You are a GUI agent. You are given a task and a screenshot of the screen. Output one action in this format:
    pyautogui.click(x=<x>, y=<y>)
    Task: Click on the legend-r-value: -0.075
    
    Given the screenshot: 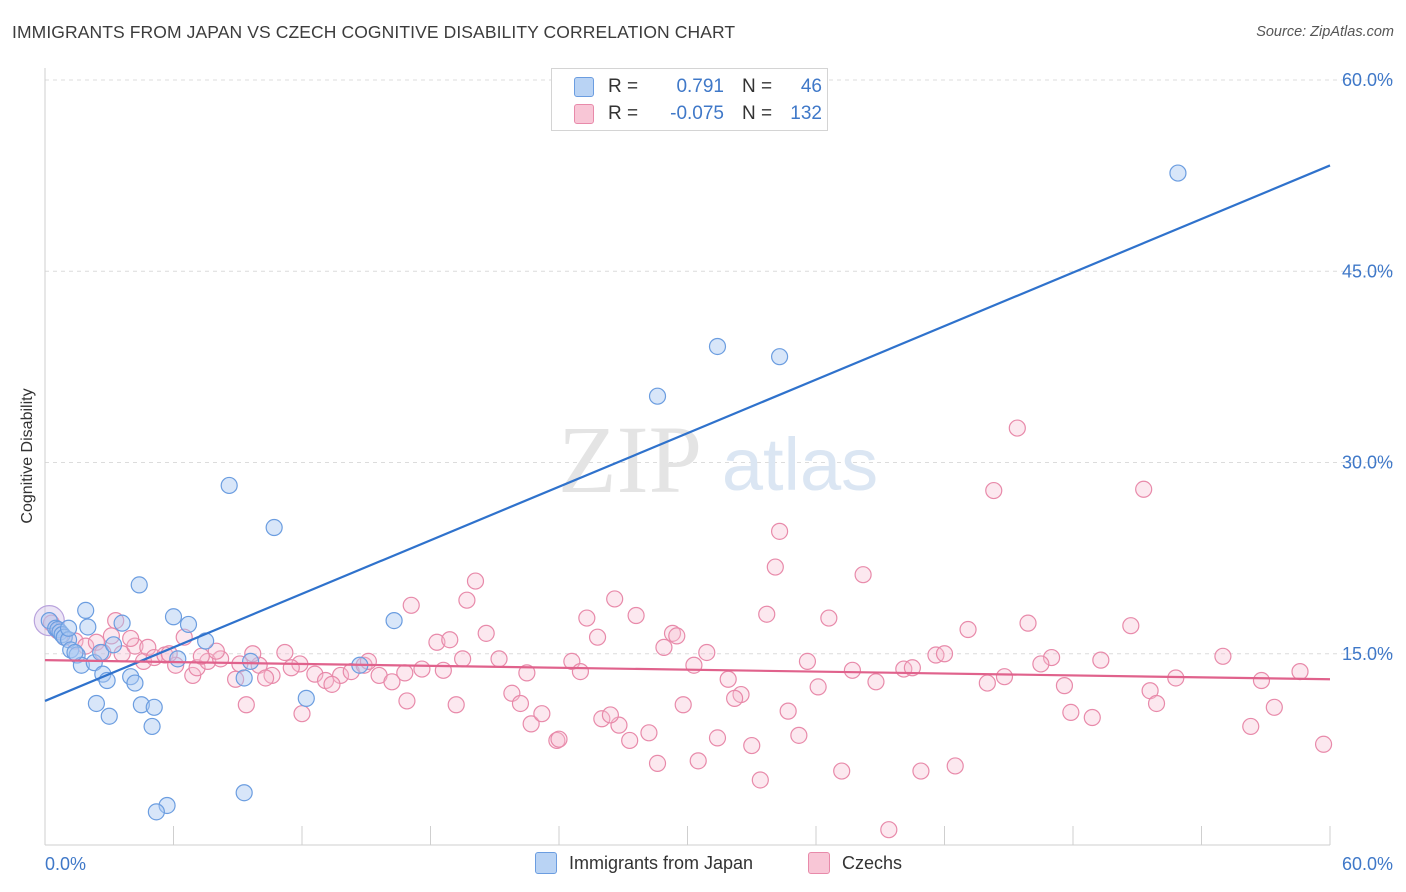 What is the action you would take?
    pyautogui.click(x=697, y=113)
    